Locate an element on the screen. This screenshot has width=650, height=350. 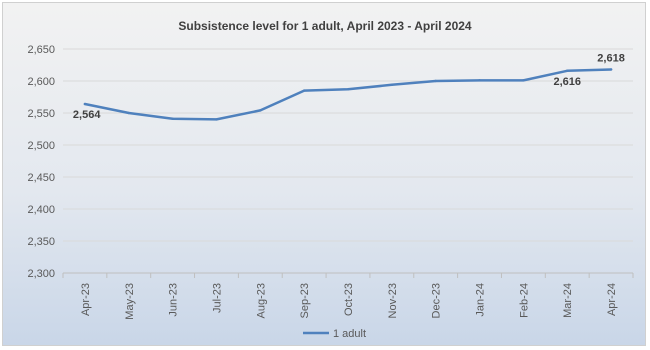
x-tick-label: Jul-23 is located at coordinates (217, 298).